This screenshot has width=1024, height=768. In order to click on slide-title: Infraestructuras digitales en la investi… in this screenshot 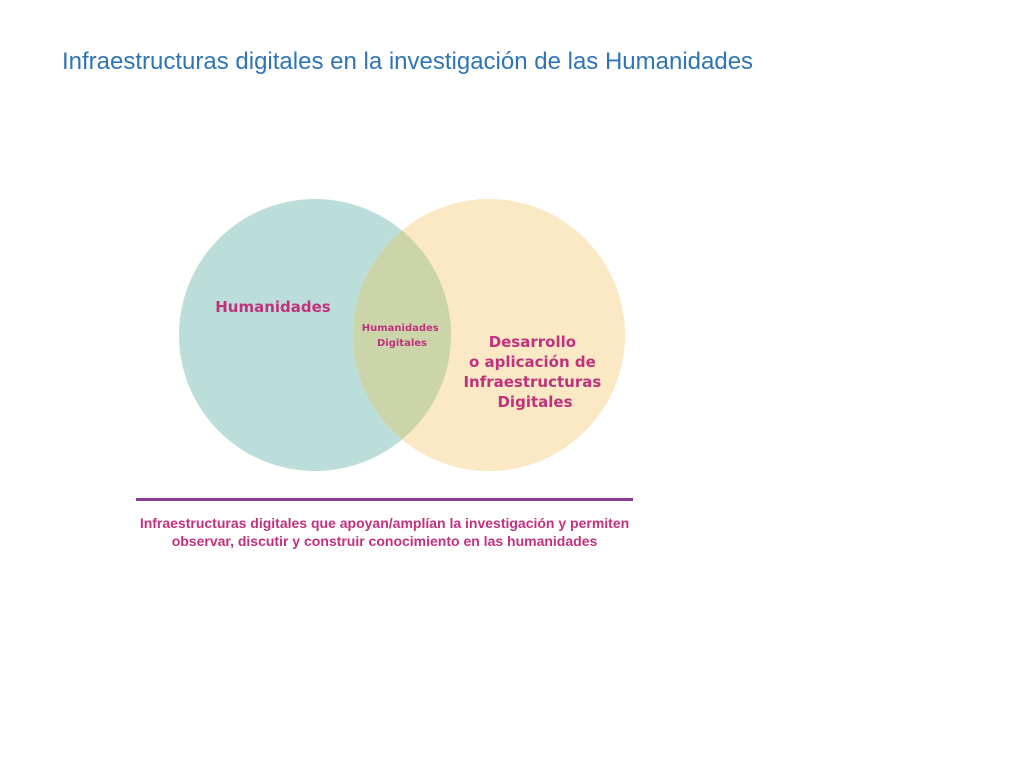, I will do `click(408, 61)`.